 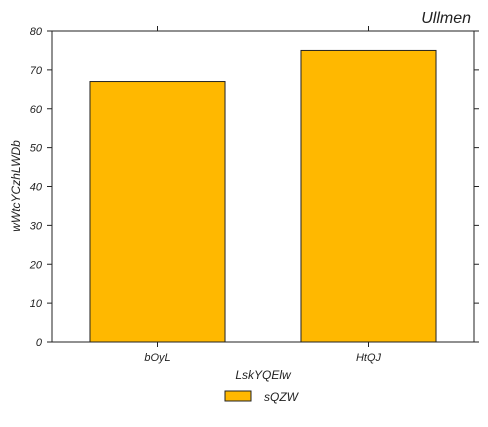 I want to click on x-axis-label: LskYQElw, so click(x=263, y=375).